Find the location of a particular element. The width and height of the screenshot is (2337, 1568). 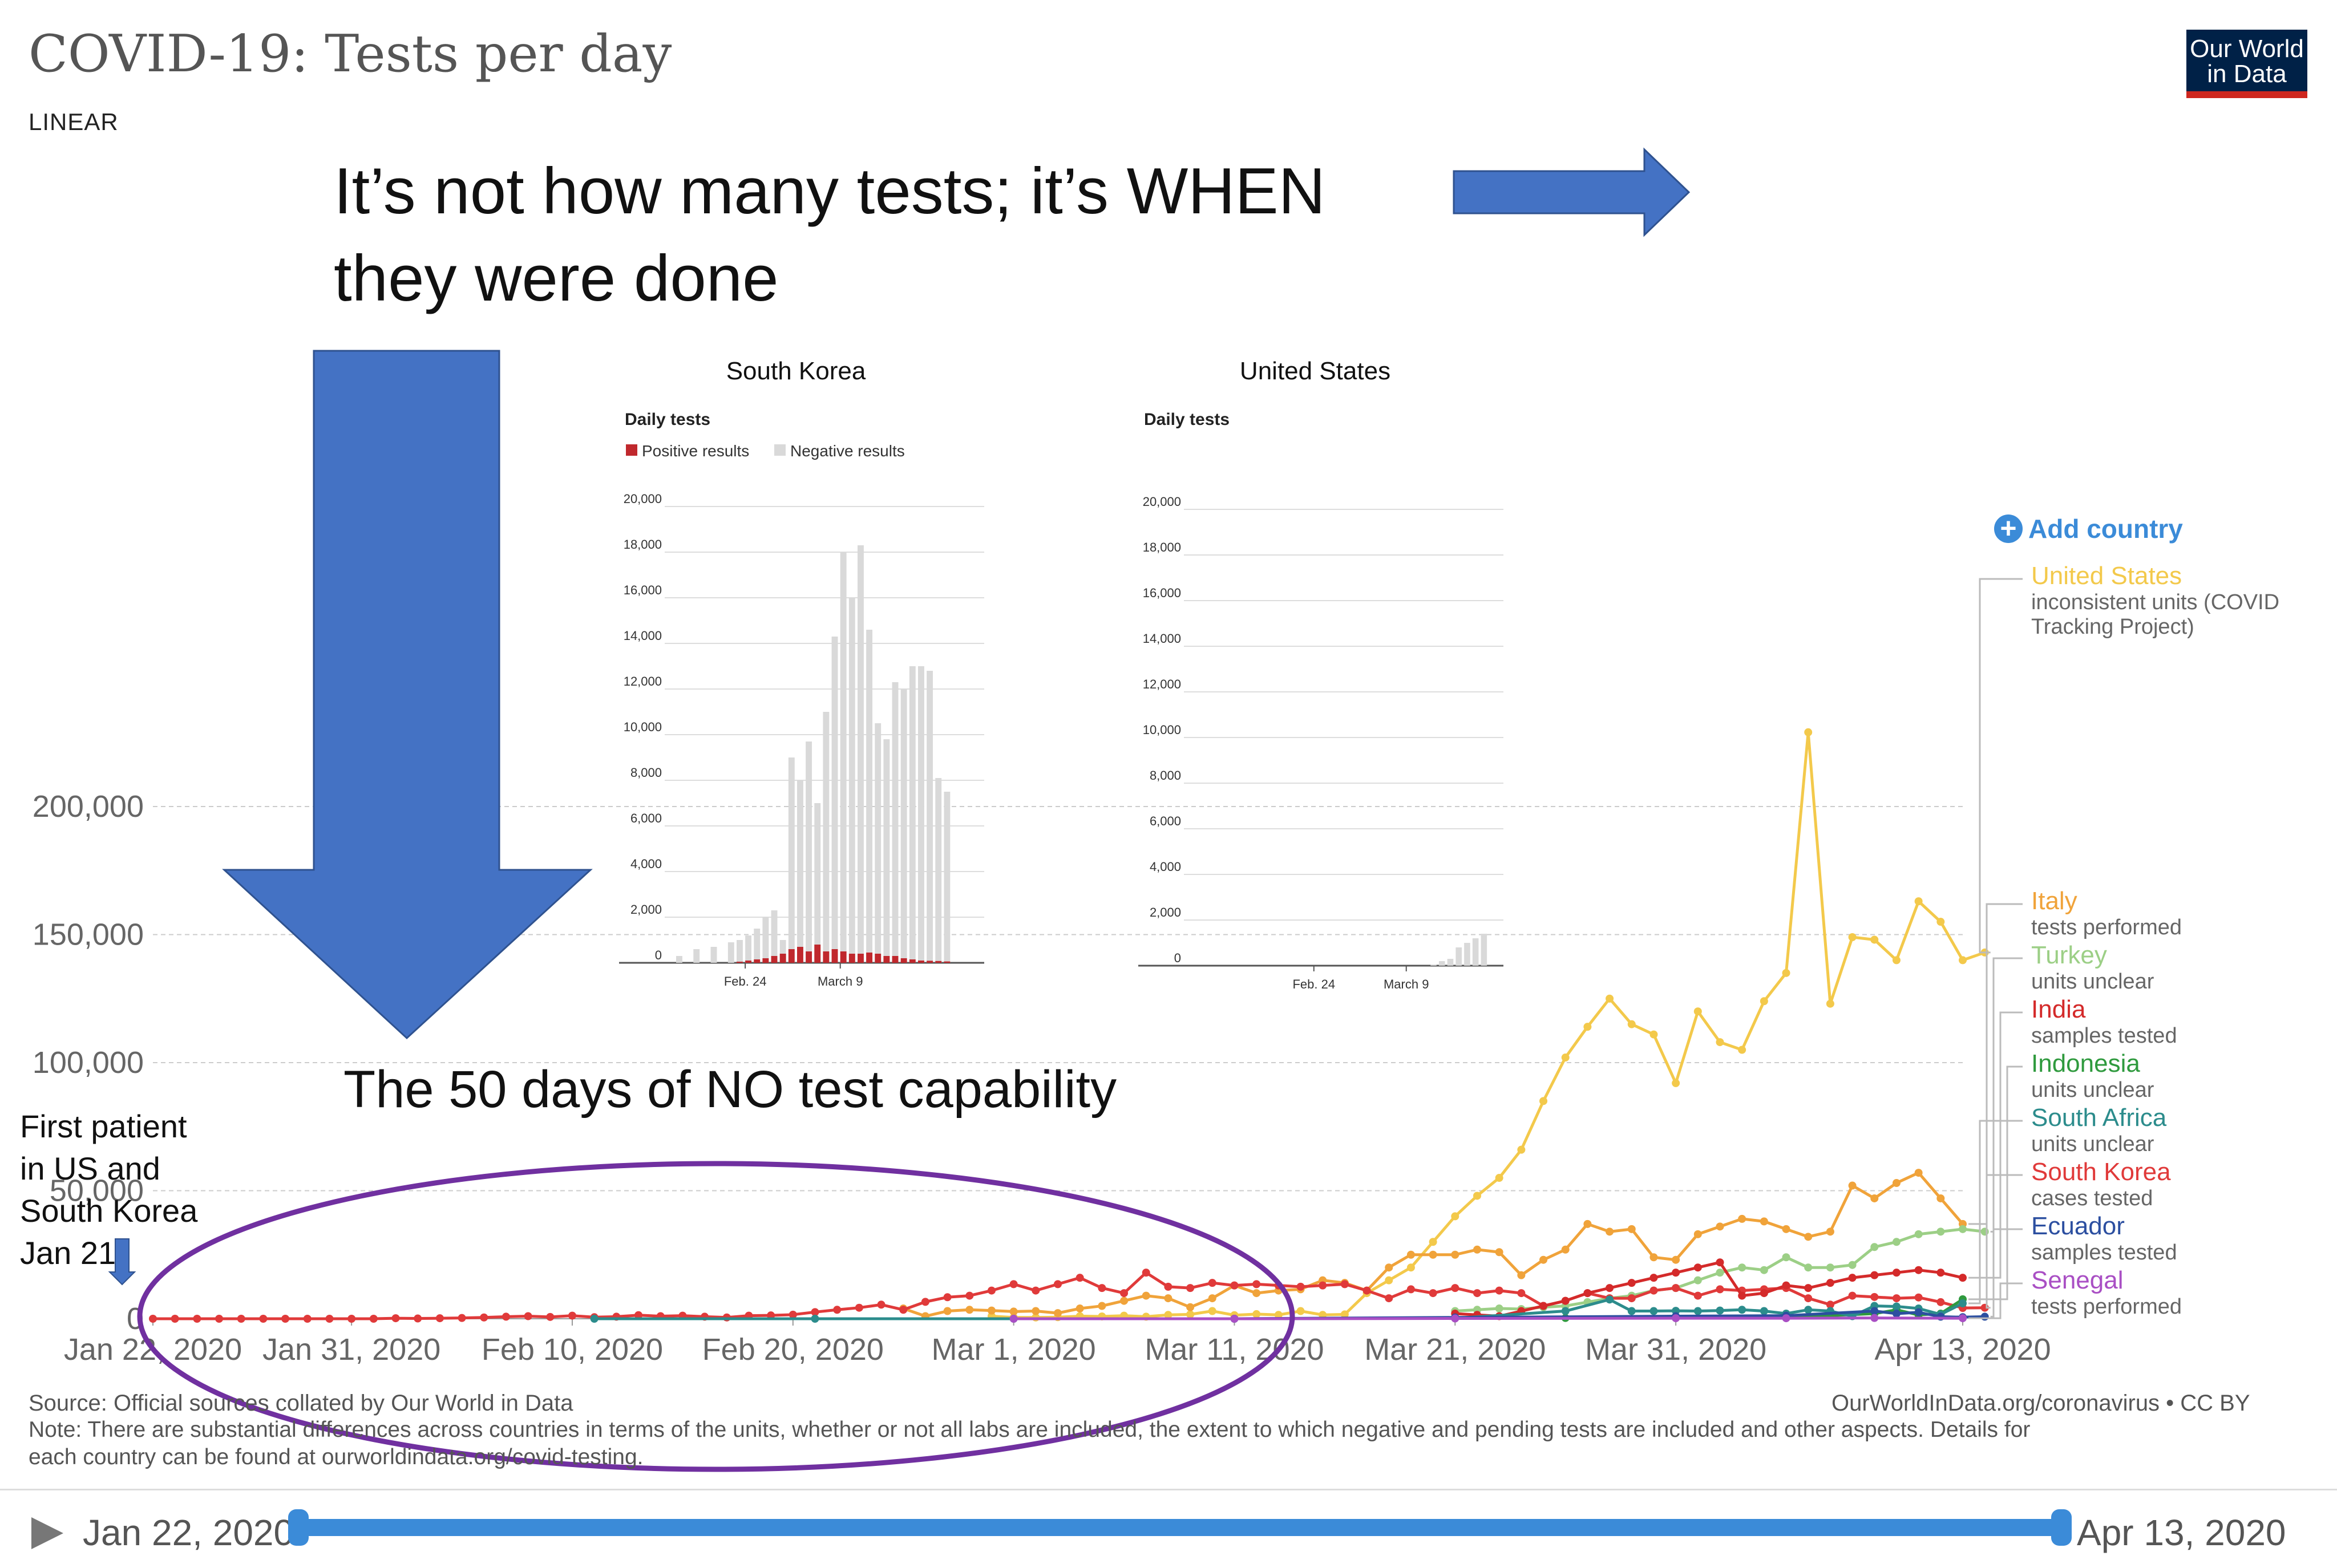

play-icon is located at coordinates (47, 1533).